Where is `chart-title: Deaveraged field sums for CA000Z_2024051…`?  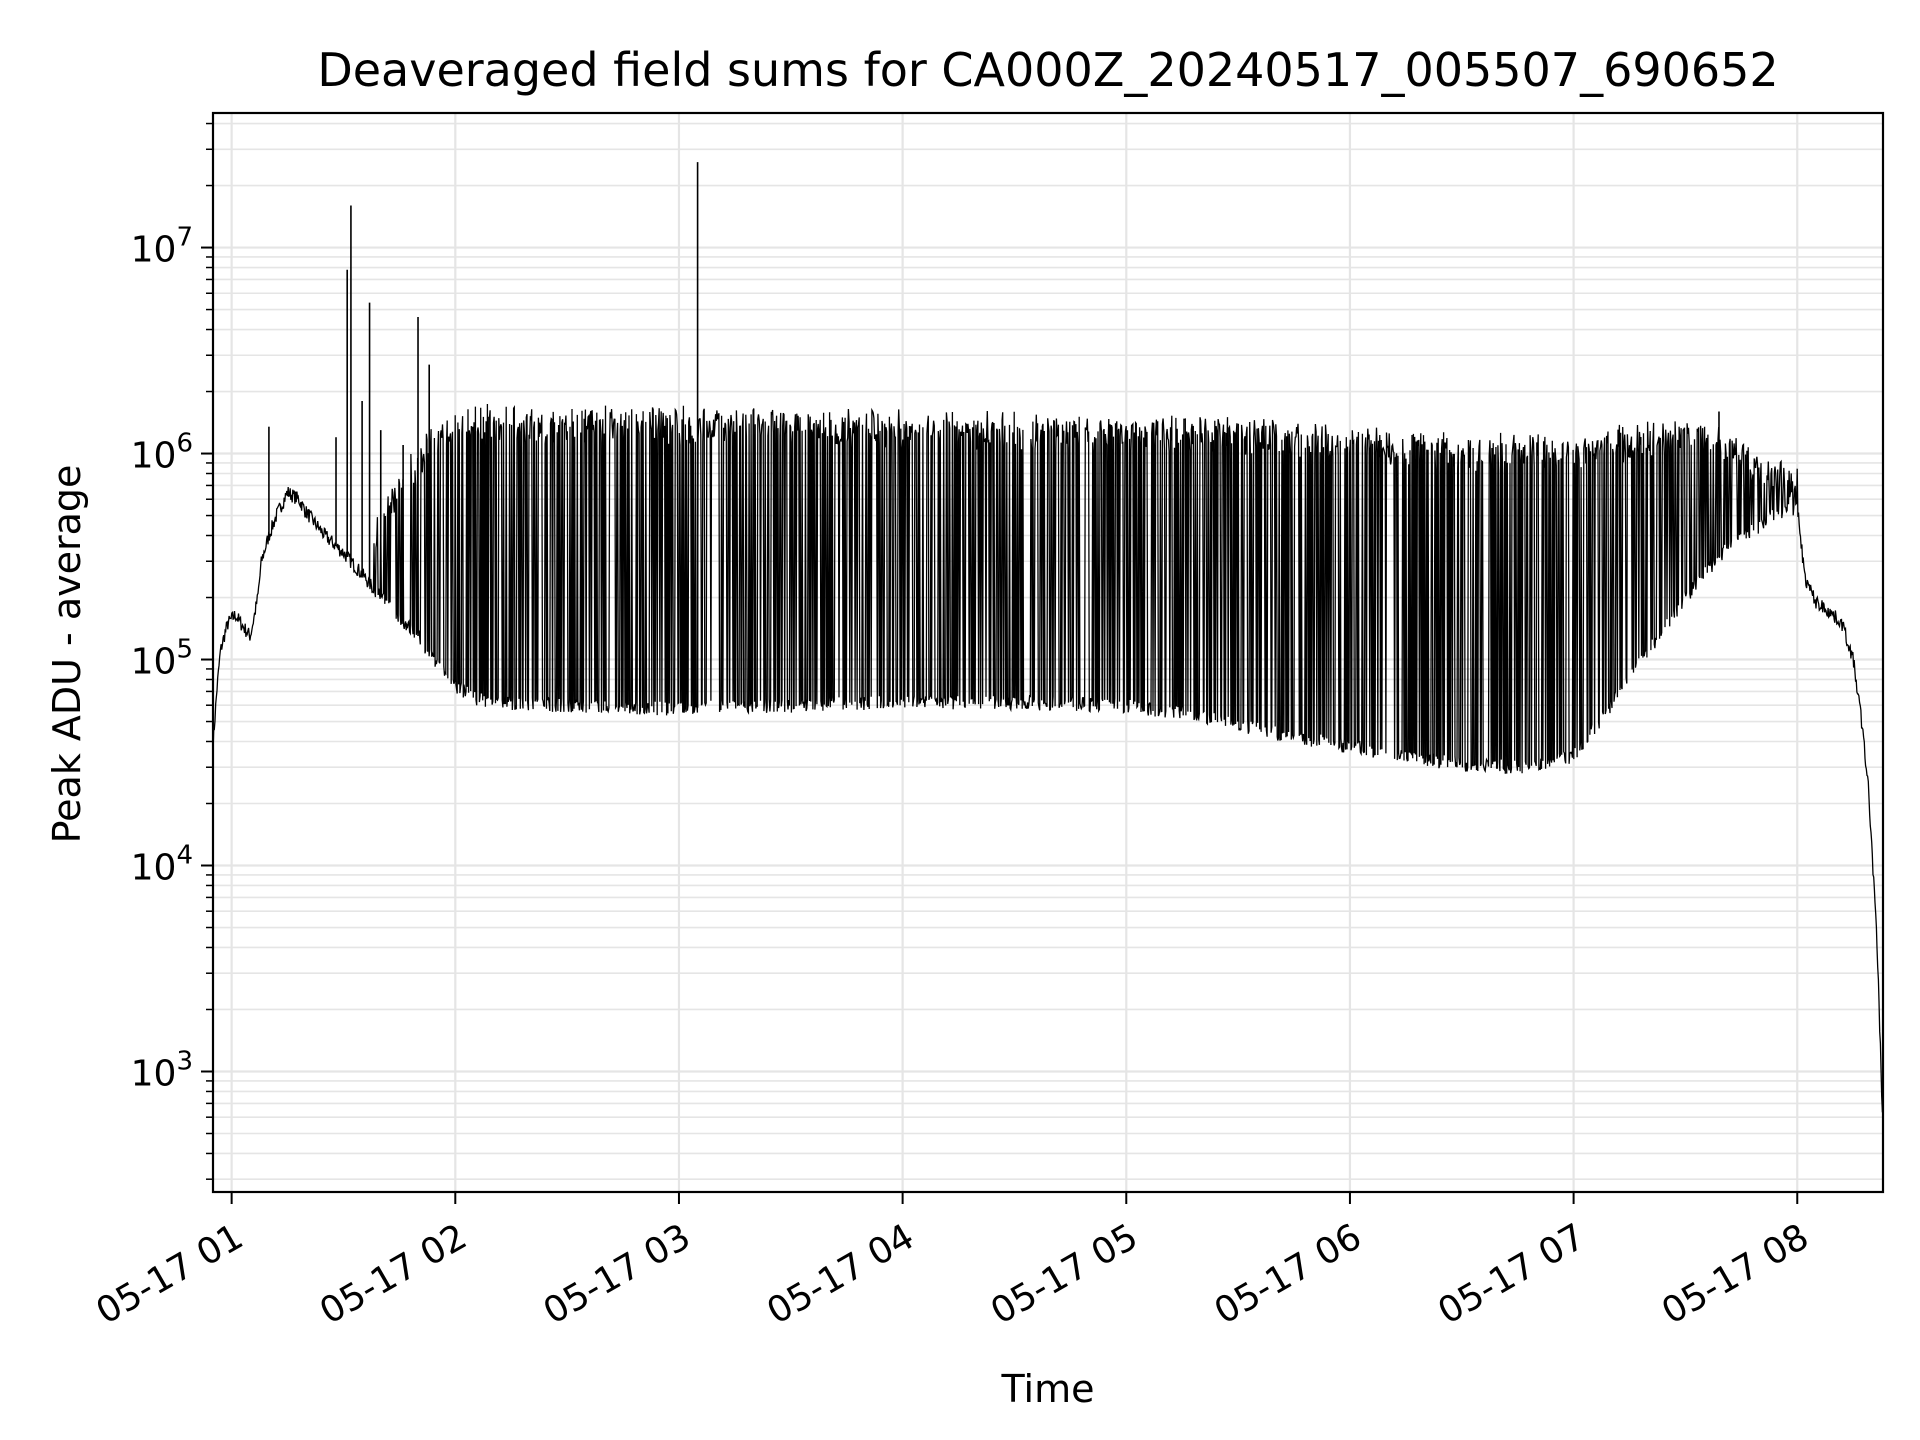 chart-title: Deaveraged field sums for CA000Z_2024051… is located at coordinates (1047, 70).